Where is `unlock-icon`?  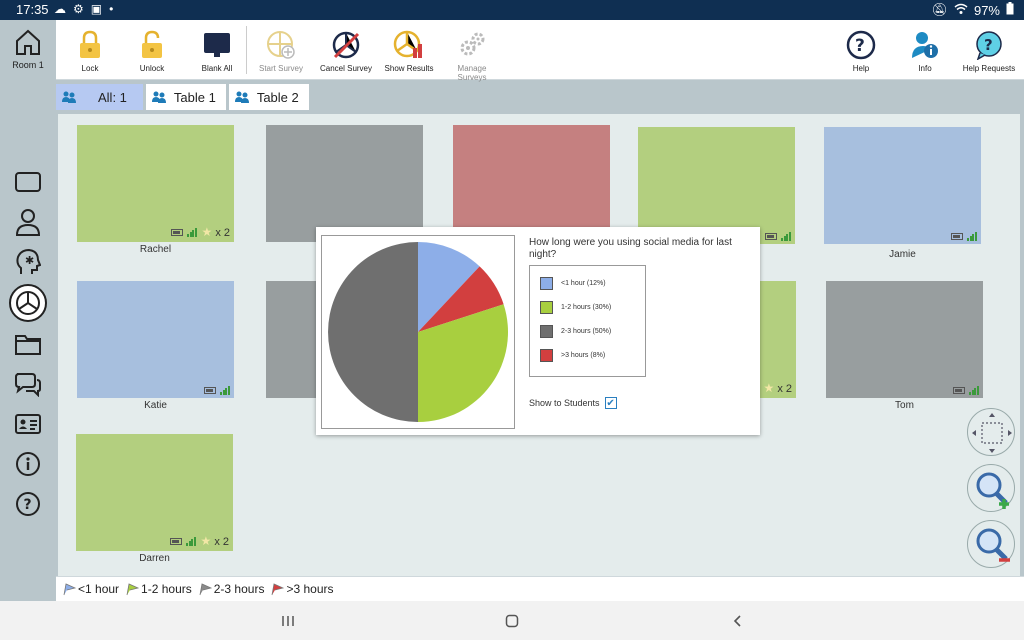
unlock-icon is located at coordinates (152, 44).